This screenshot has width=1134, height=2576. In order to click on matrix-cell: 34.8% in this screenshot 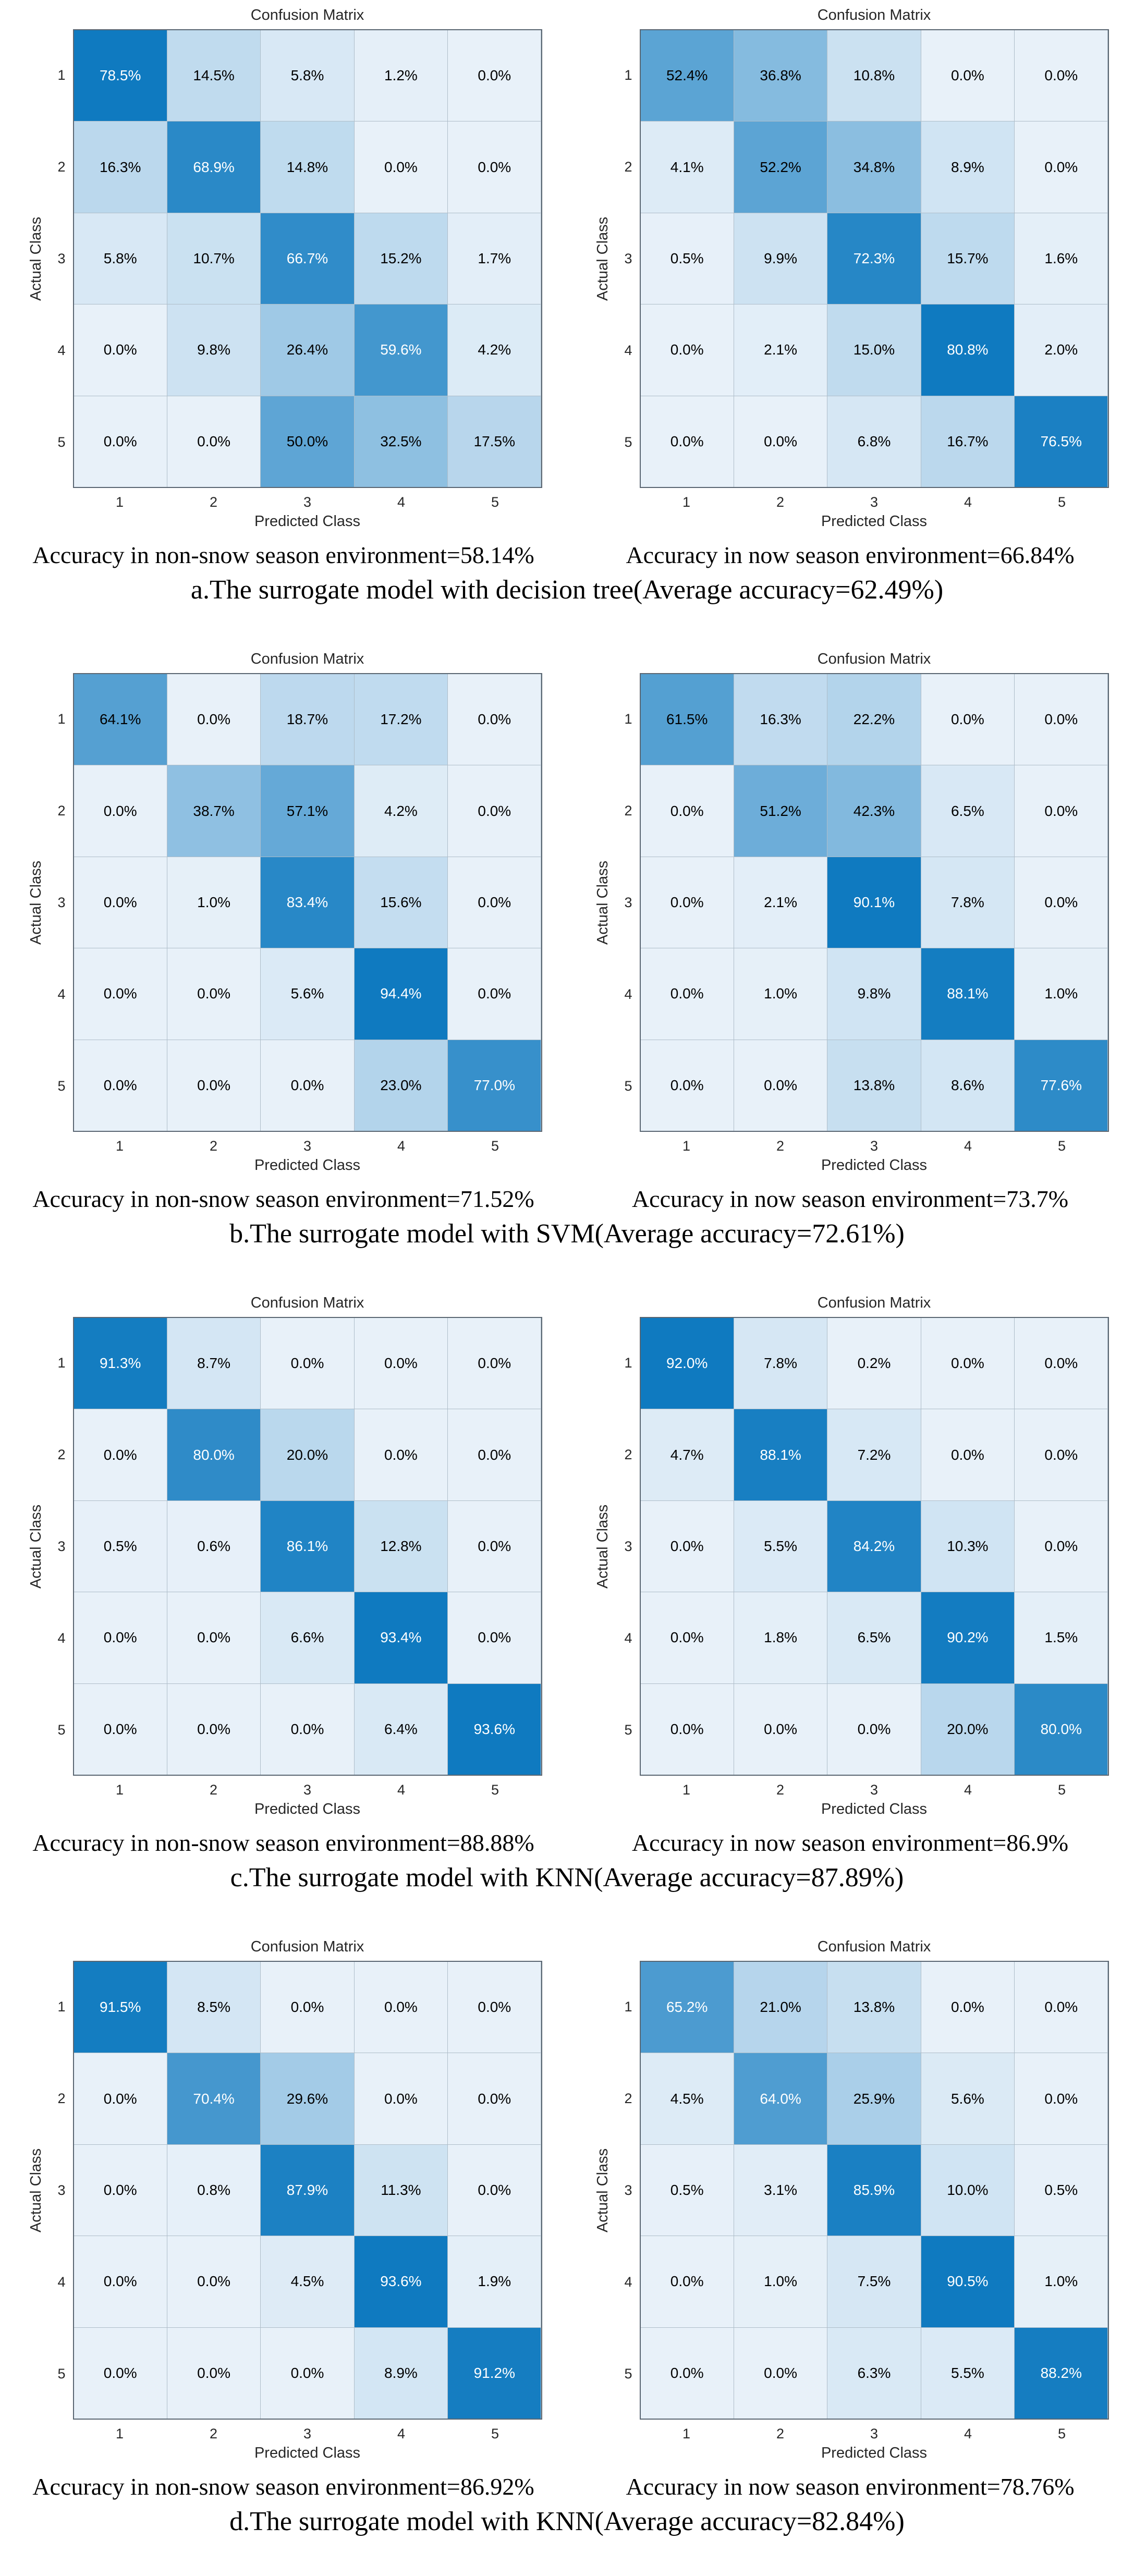, I will do `click(874, 167)`.